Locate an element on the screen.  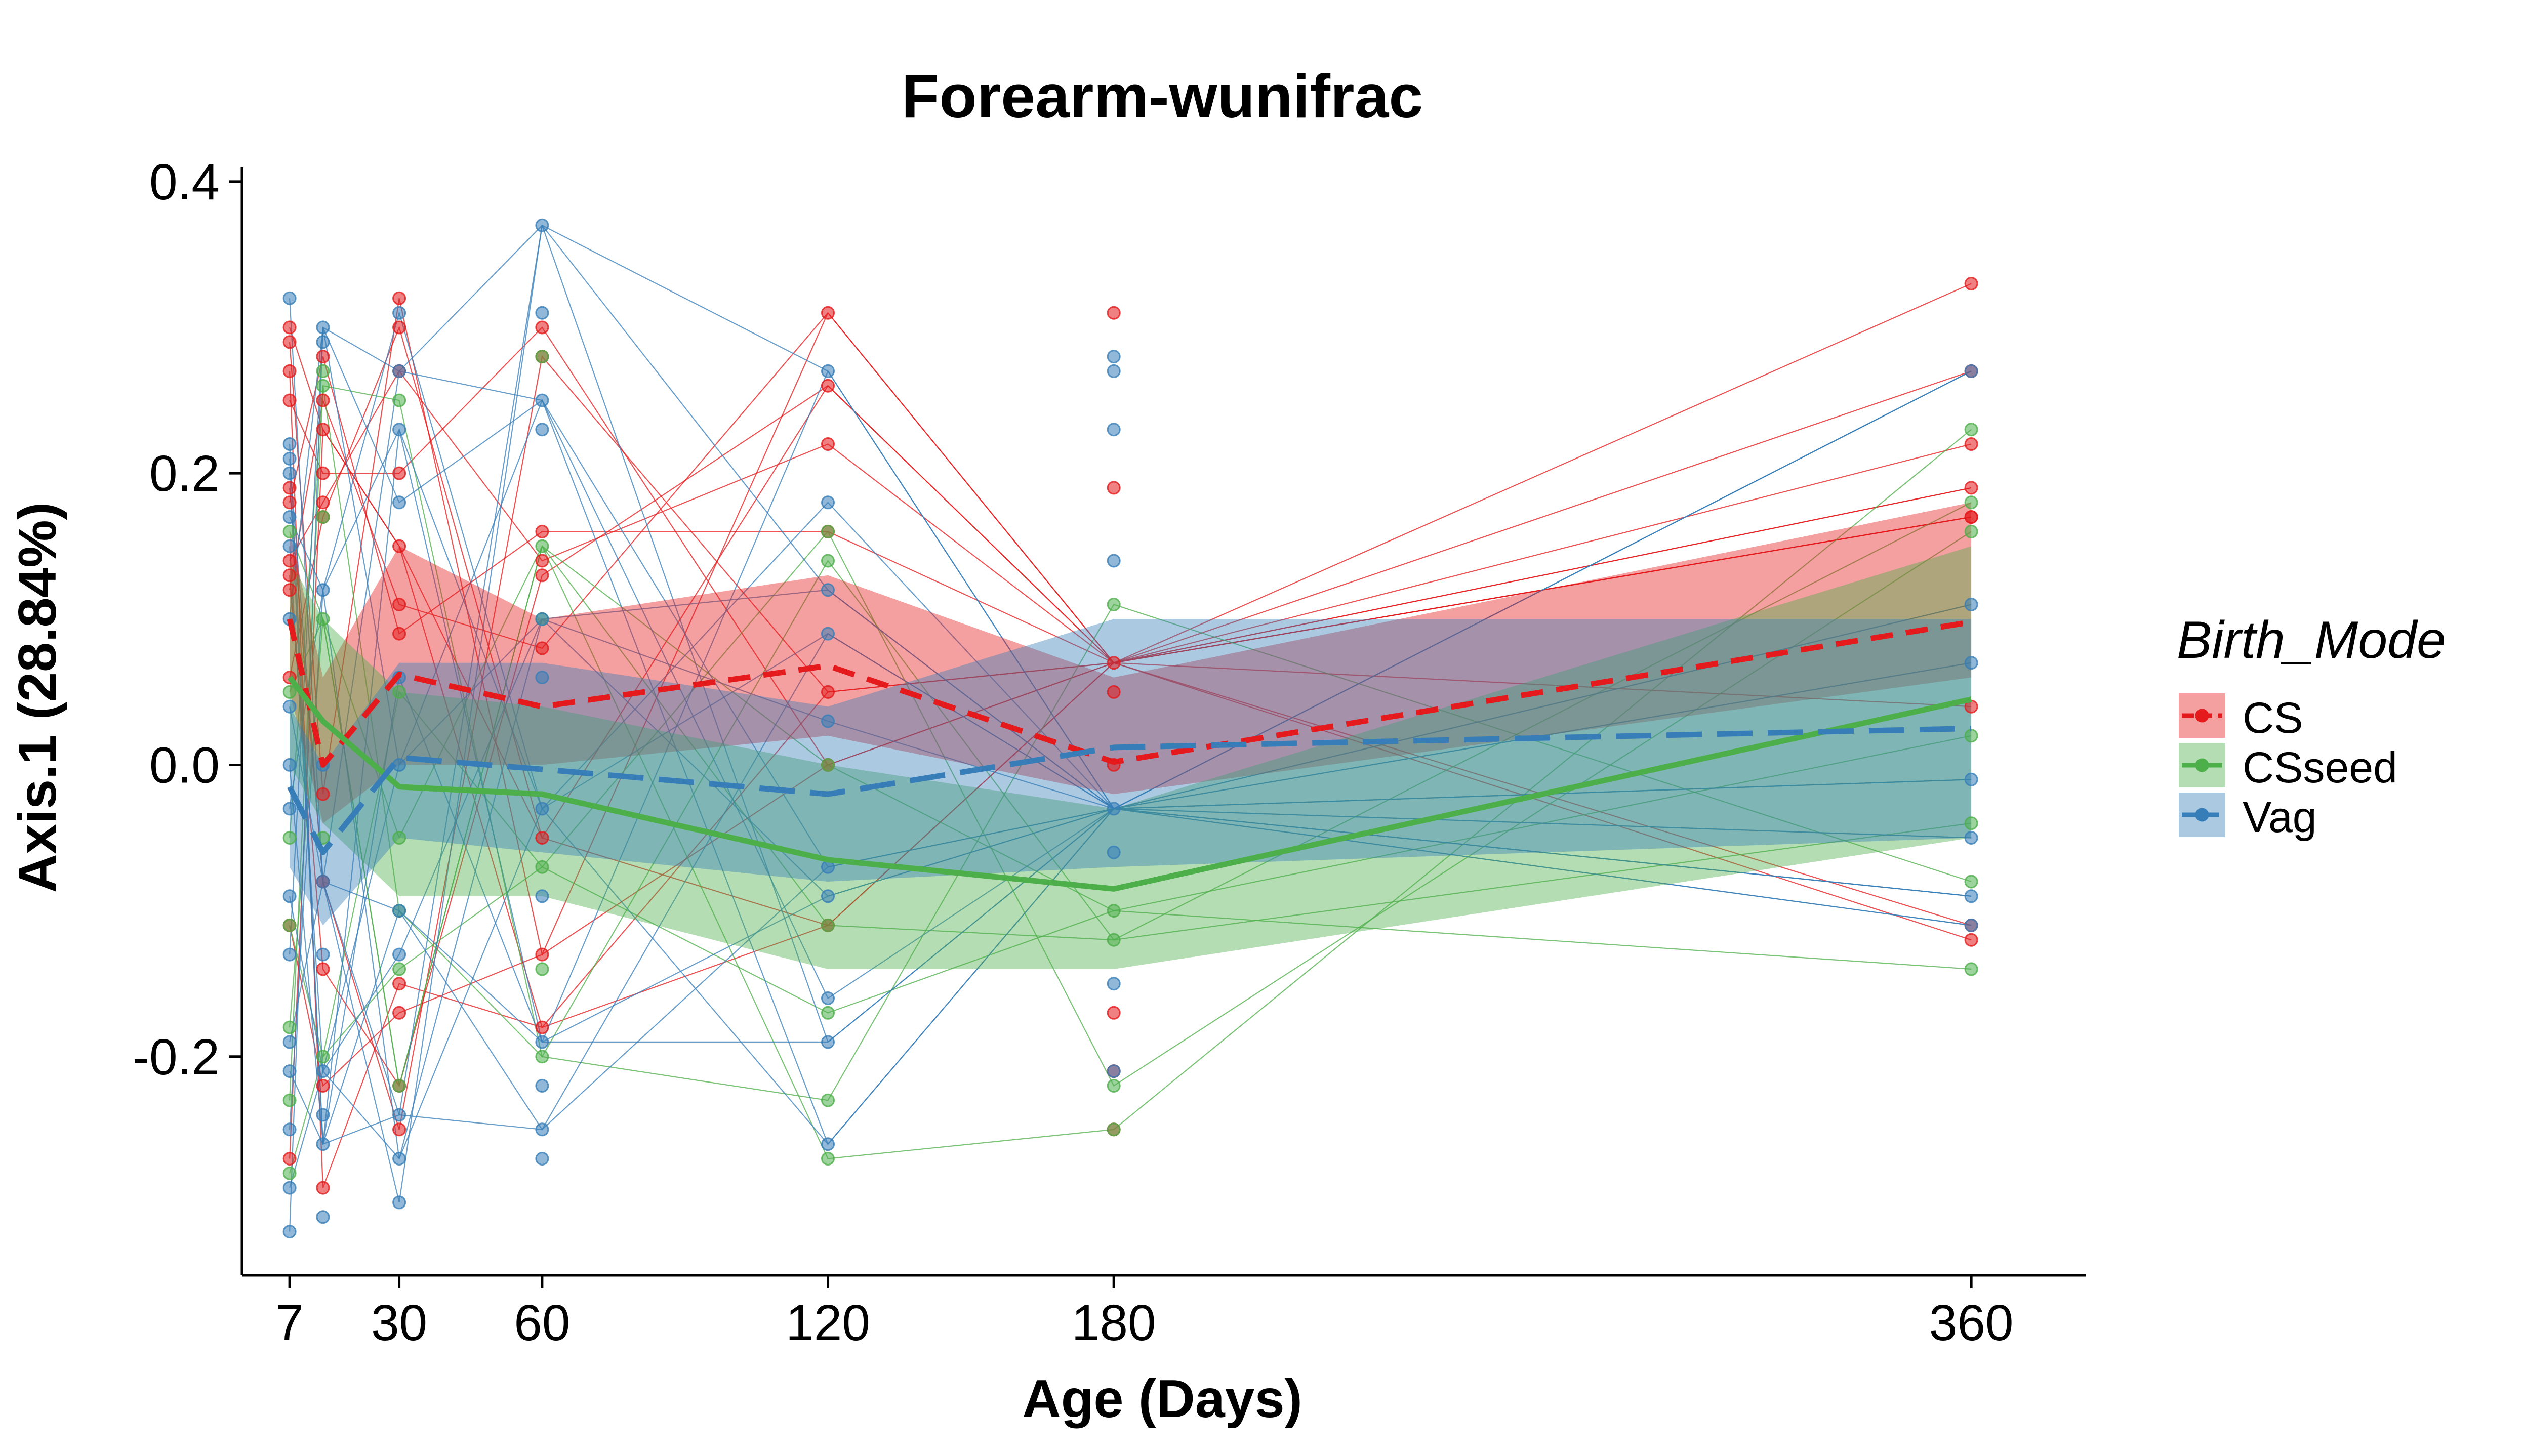
legend-item-csseed: CSseed is located at coordinates (2288, 768).